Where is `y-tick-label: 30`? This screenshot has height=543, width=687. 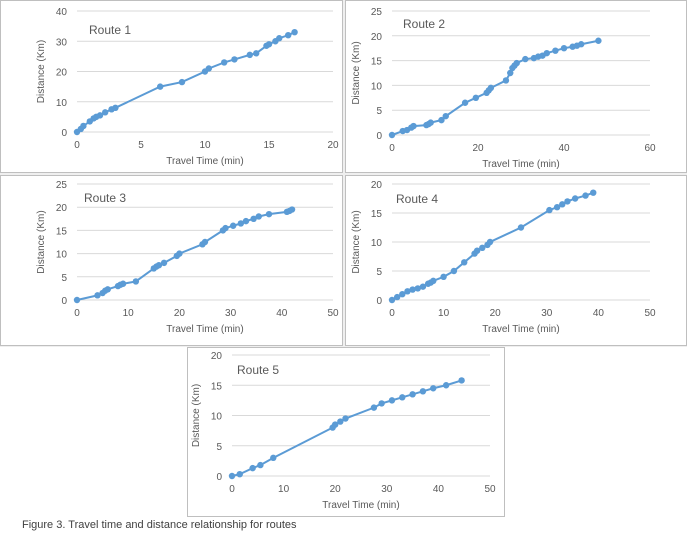
y-tick-label: 30 is located at coordinates (62, 42).